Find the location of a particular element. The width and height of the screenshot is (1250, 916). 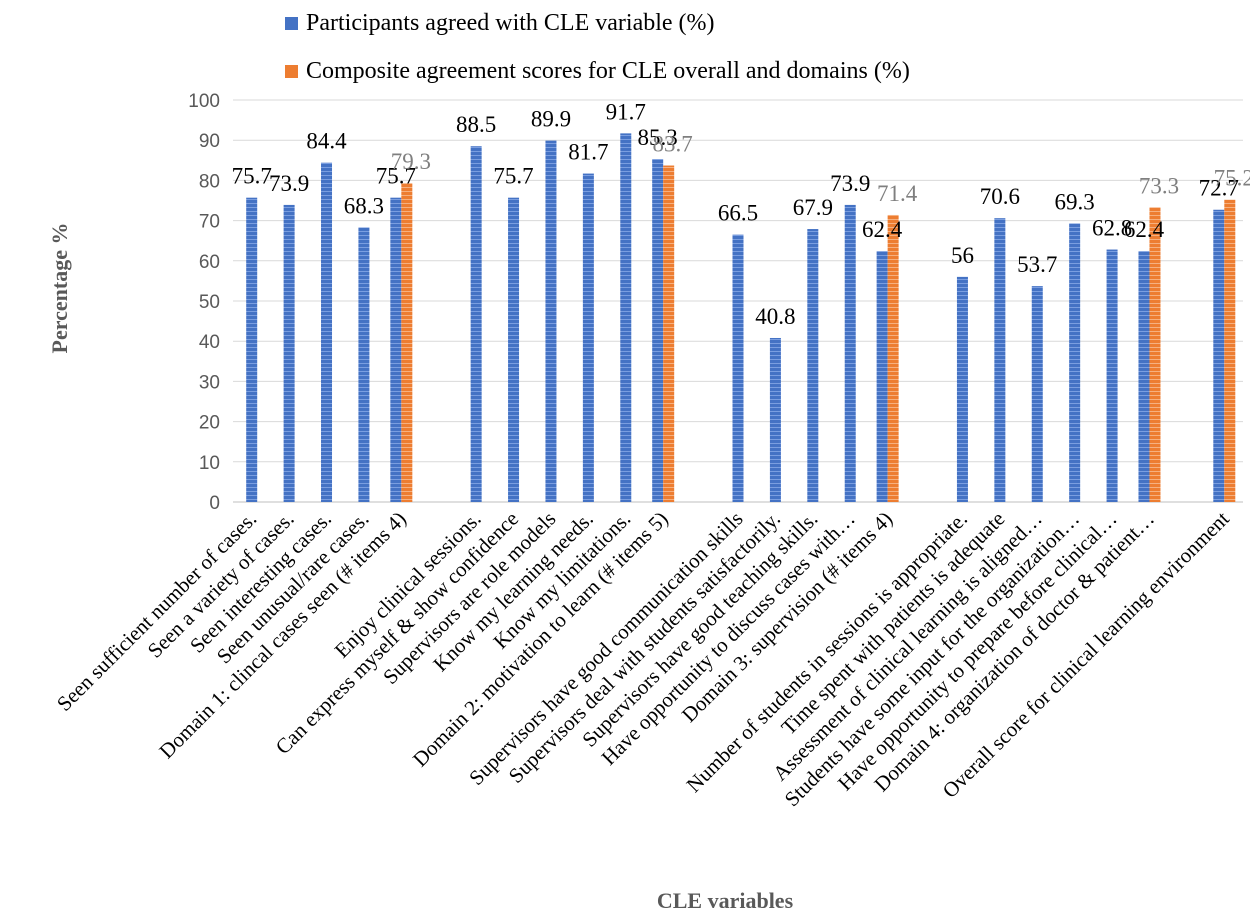

y-tick-label: 80 is located at coordinates (209, 181).